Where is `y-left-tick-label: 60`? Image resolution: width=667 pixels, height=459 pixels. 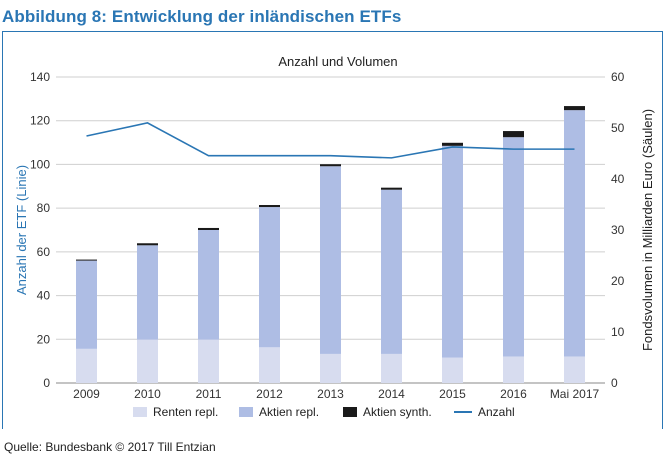 y-left-tick-label: 60 is located at coordinates (44, 252).